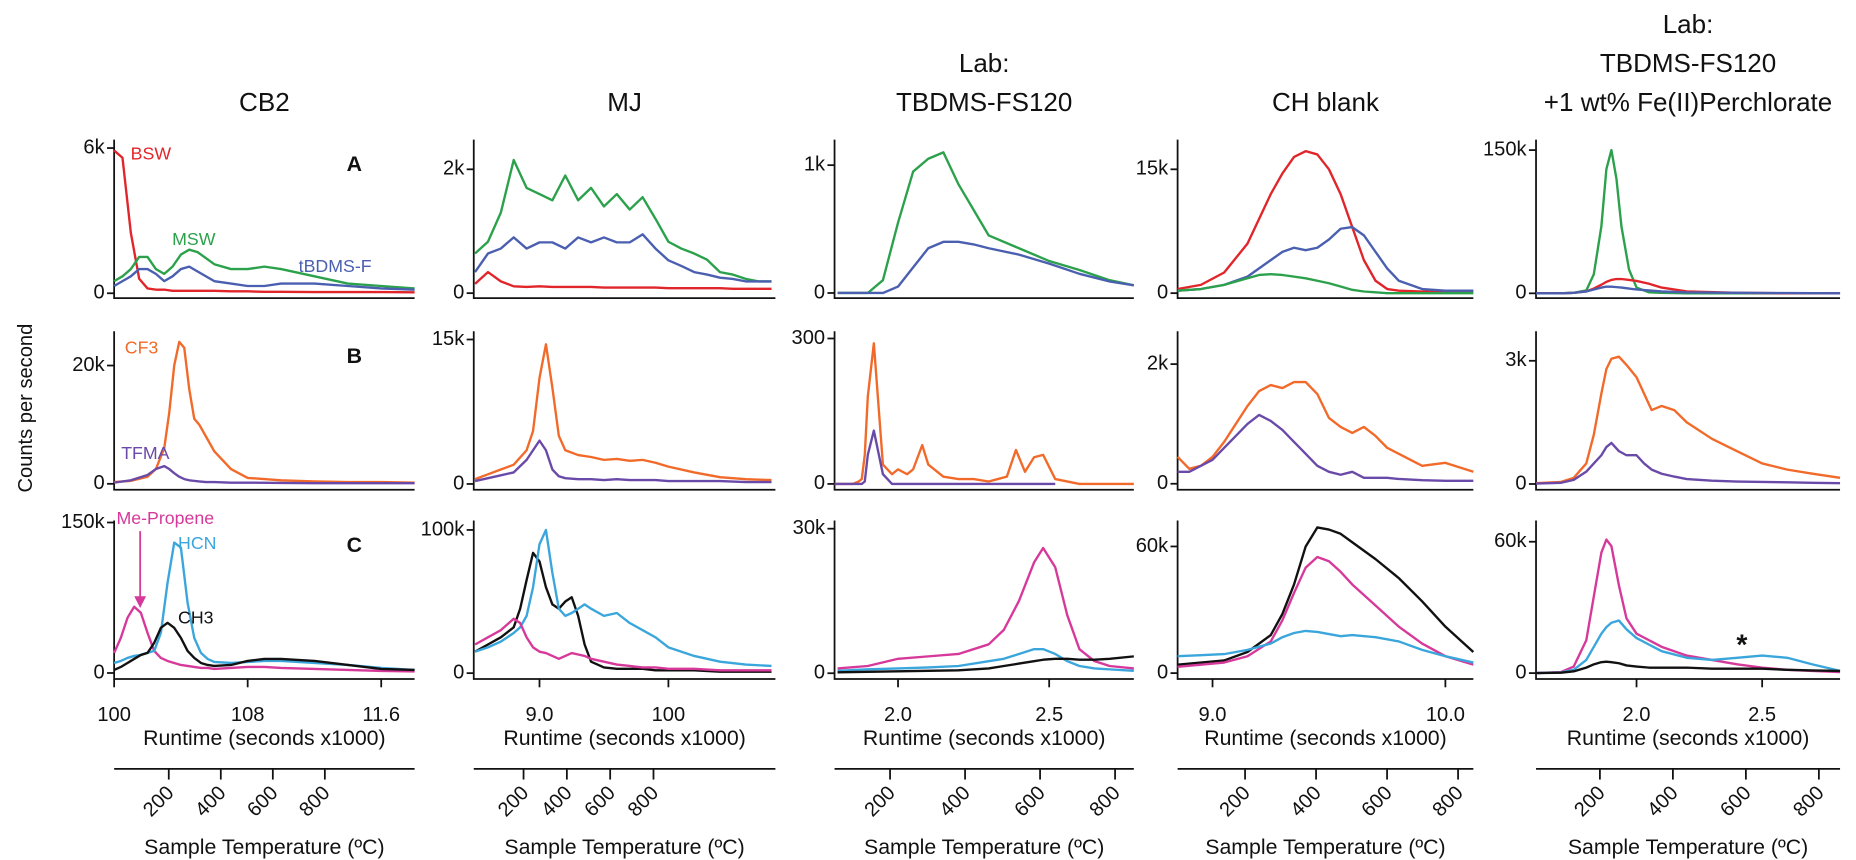  I want to click on y-tick-label: 3k, so click(1516, 360).